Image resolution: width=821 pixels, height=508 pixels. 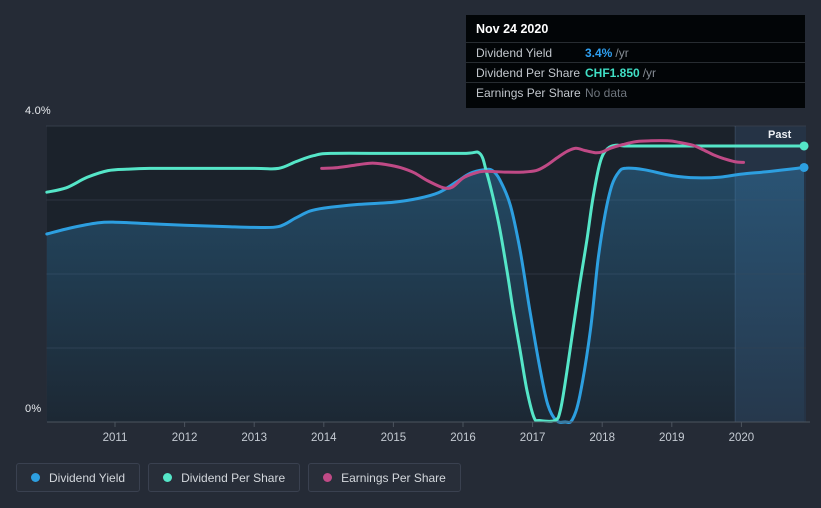 I want to click on legend-item-dividend-yield: Dividend Yield, so click(x=78, y=477).